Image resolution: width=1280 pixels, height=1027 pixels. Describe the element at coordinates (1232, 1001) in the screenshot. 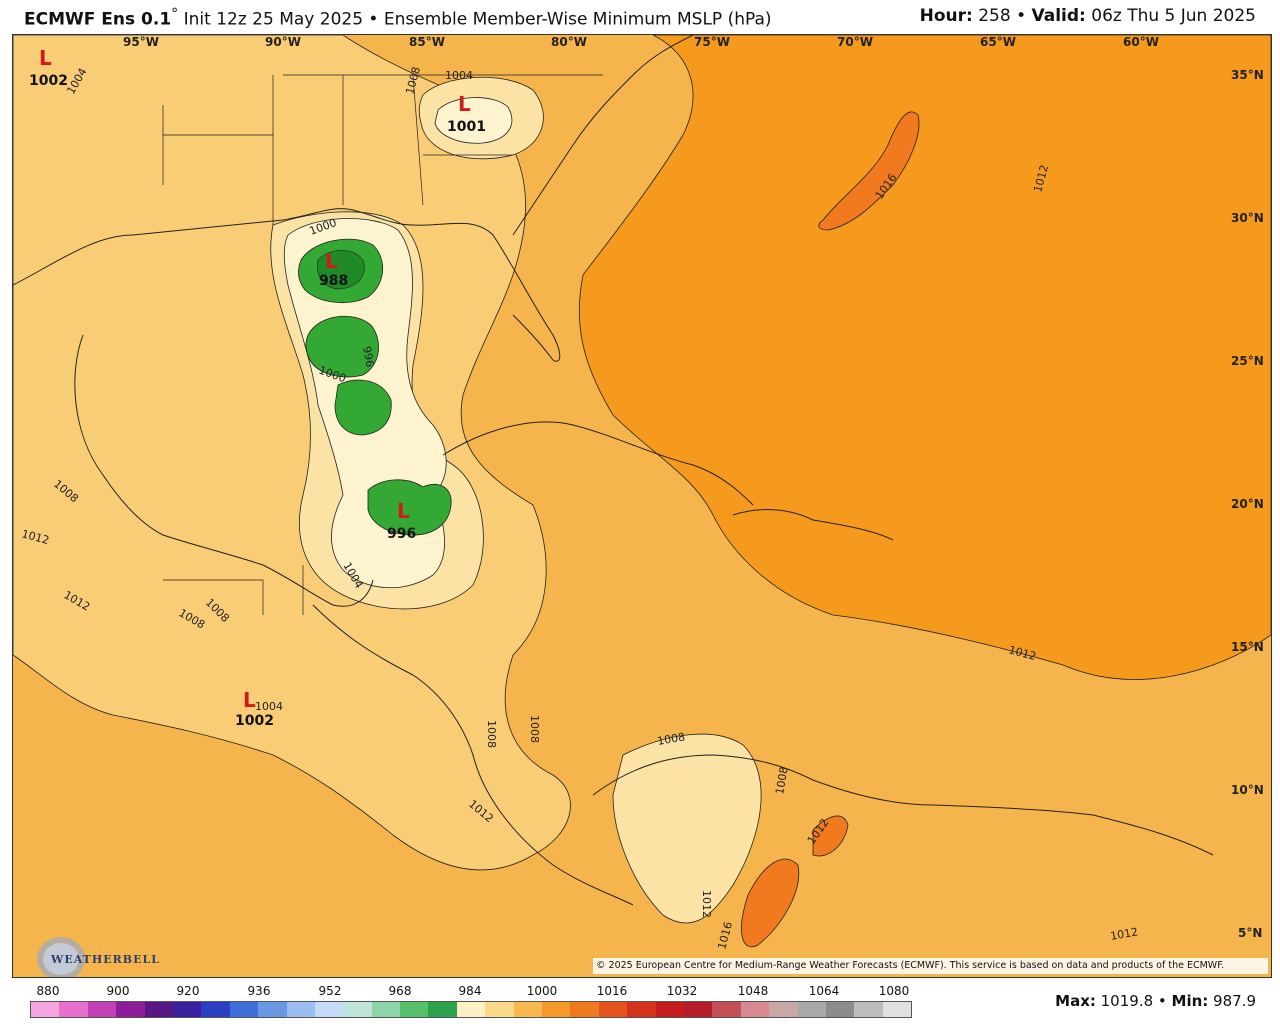

I see `min-value: 987.9` at that location.